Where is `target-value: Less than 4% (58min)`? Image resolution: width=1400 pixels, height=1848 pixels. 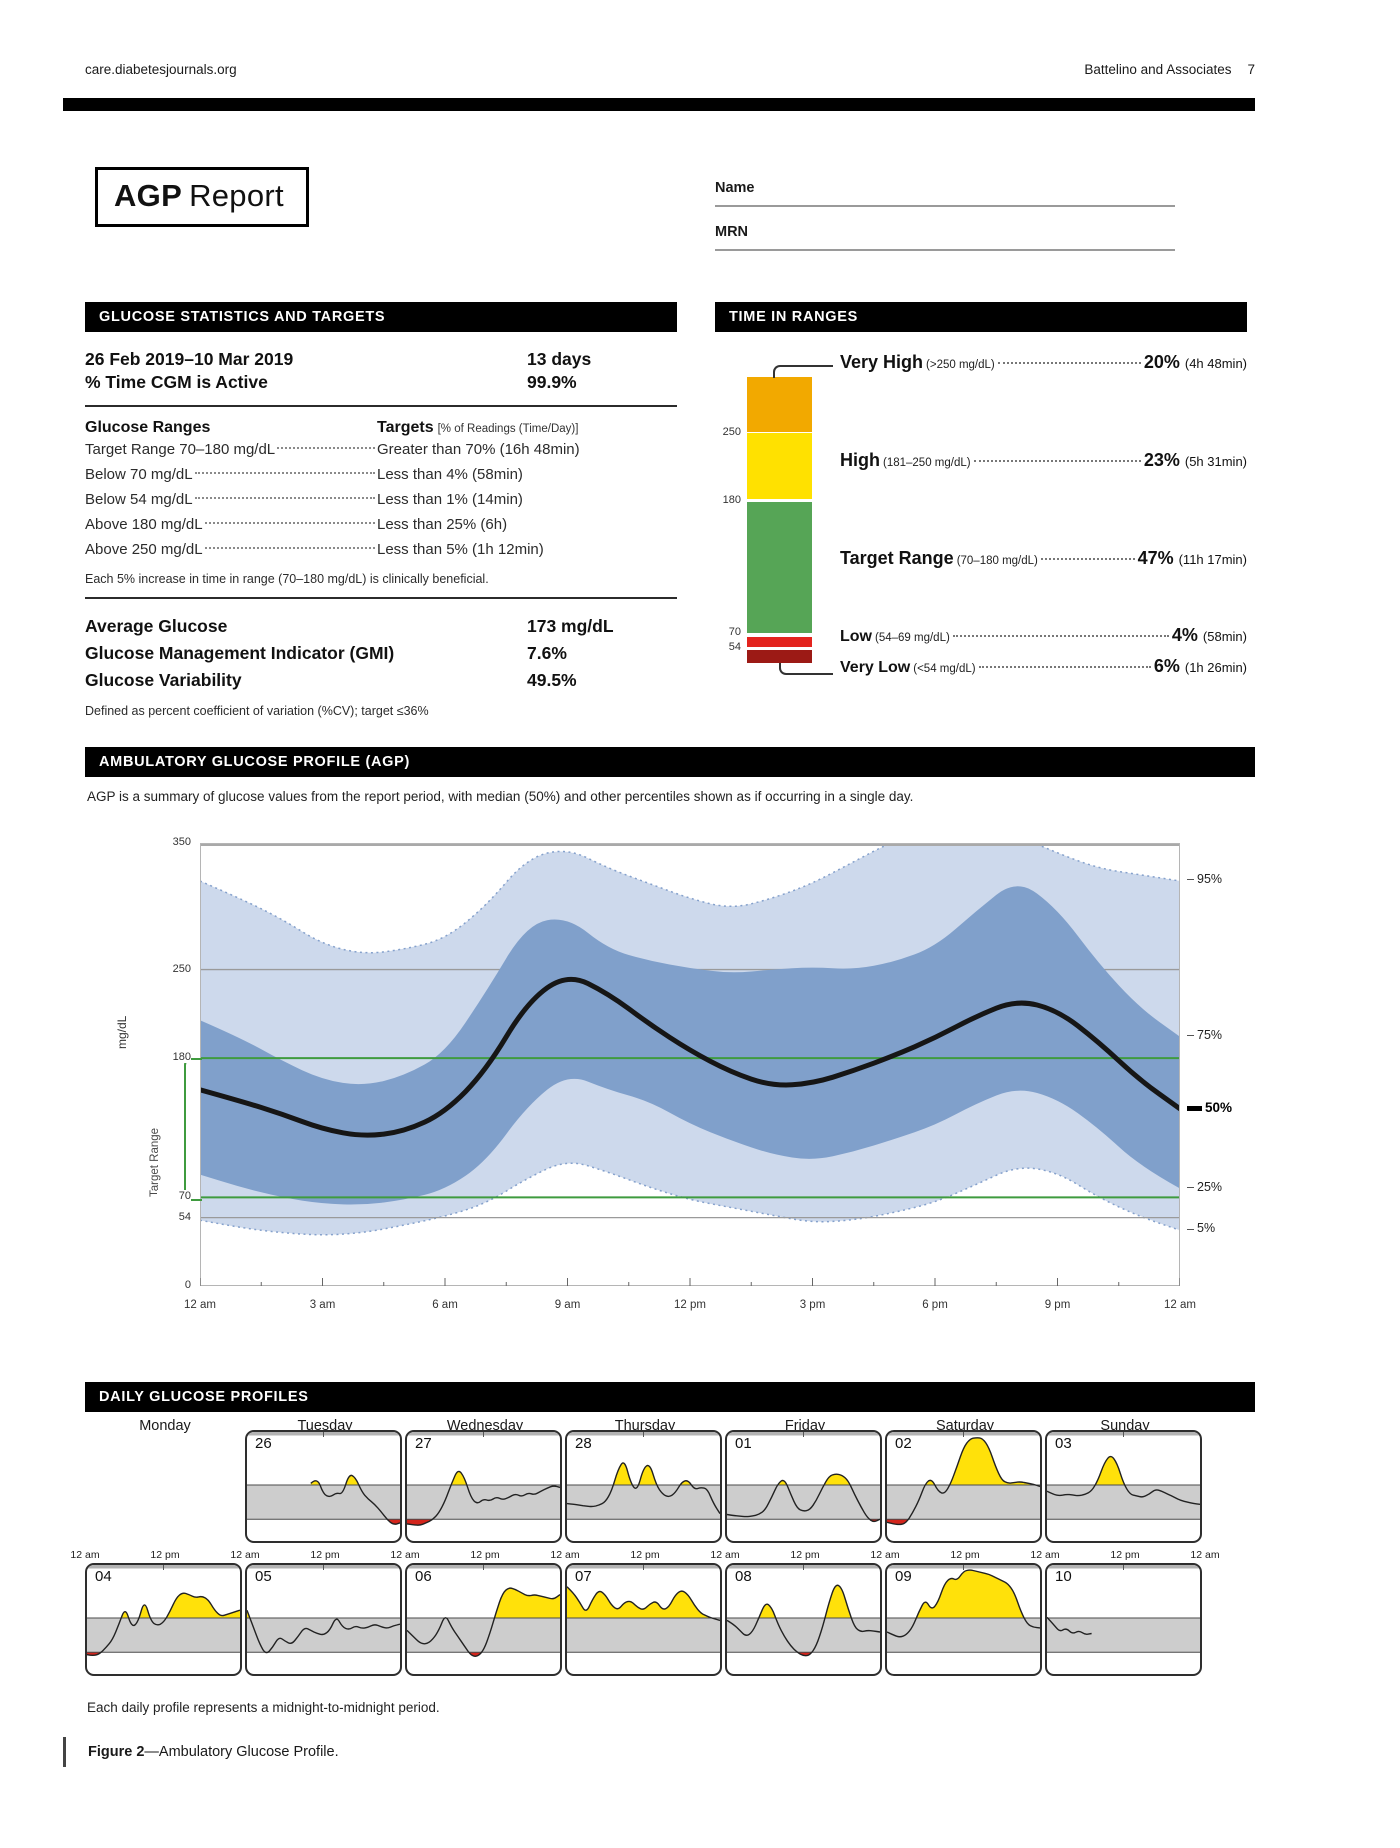
target-value: Less than 4% (58min) is located at coordinates (450, 474).